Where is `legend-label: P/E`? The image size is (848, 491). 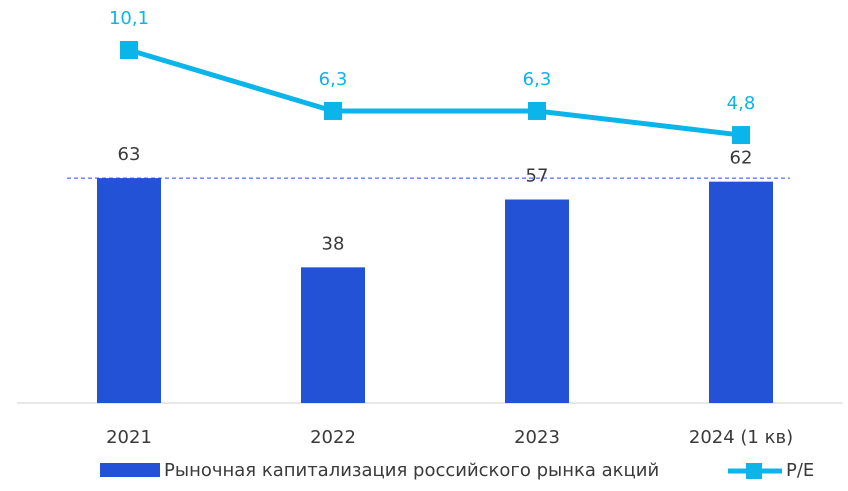
legend-label: P/E is located at coordinates (800, 470).